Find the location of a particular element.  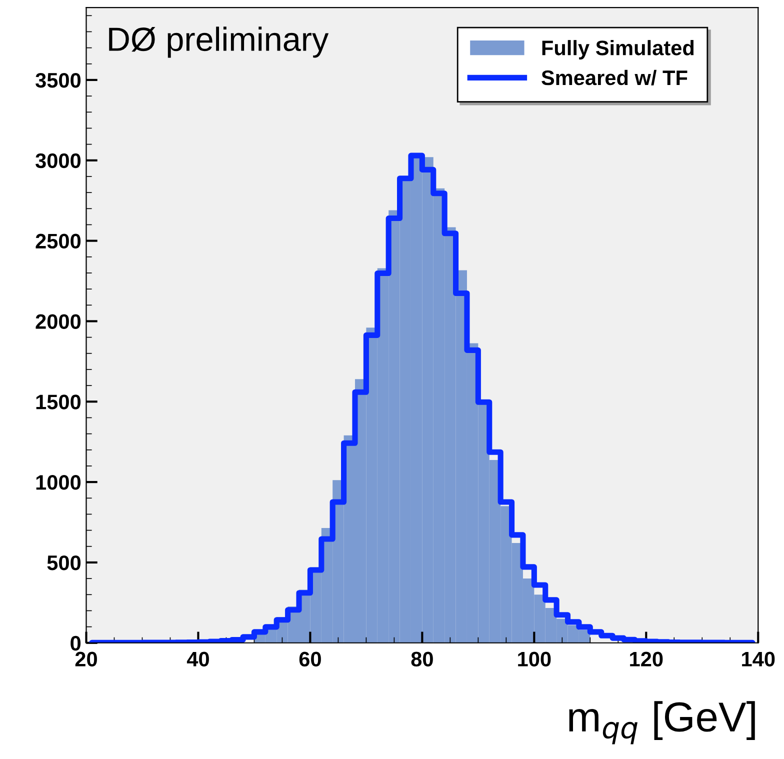

legend-label: Smeared w/ TF is located at coordinates (615, 78).